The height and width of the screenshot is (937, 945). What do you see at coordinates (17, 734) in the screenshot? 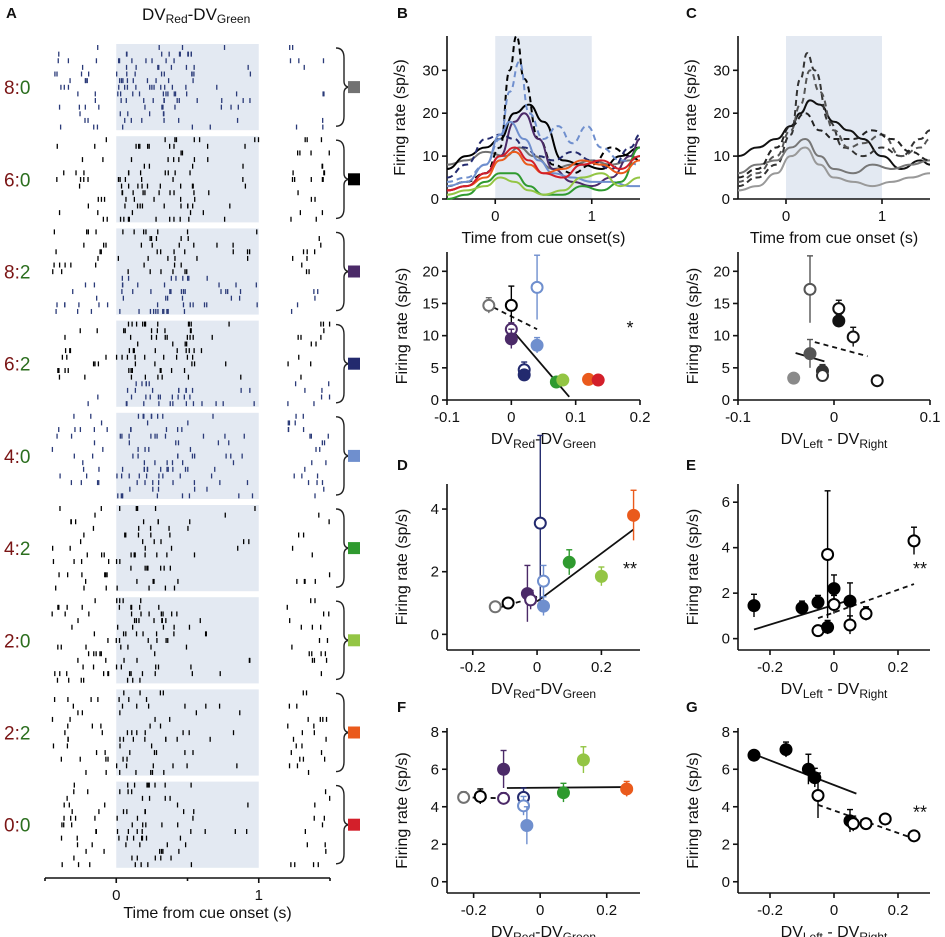
I see `condition-label: 2:2` at bounding box center [17, 734].